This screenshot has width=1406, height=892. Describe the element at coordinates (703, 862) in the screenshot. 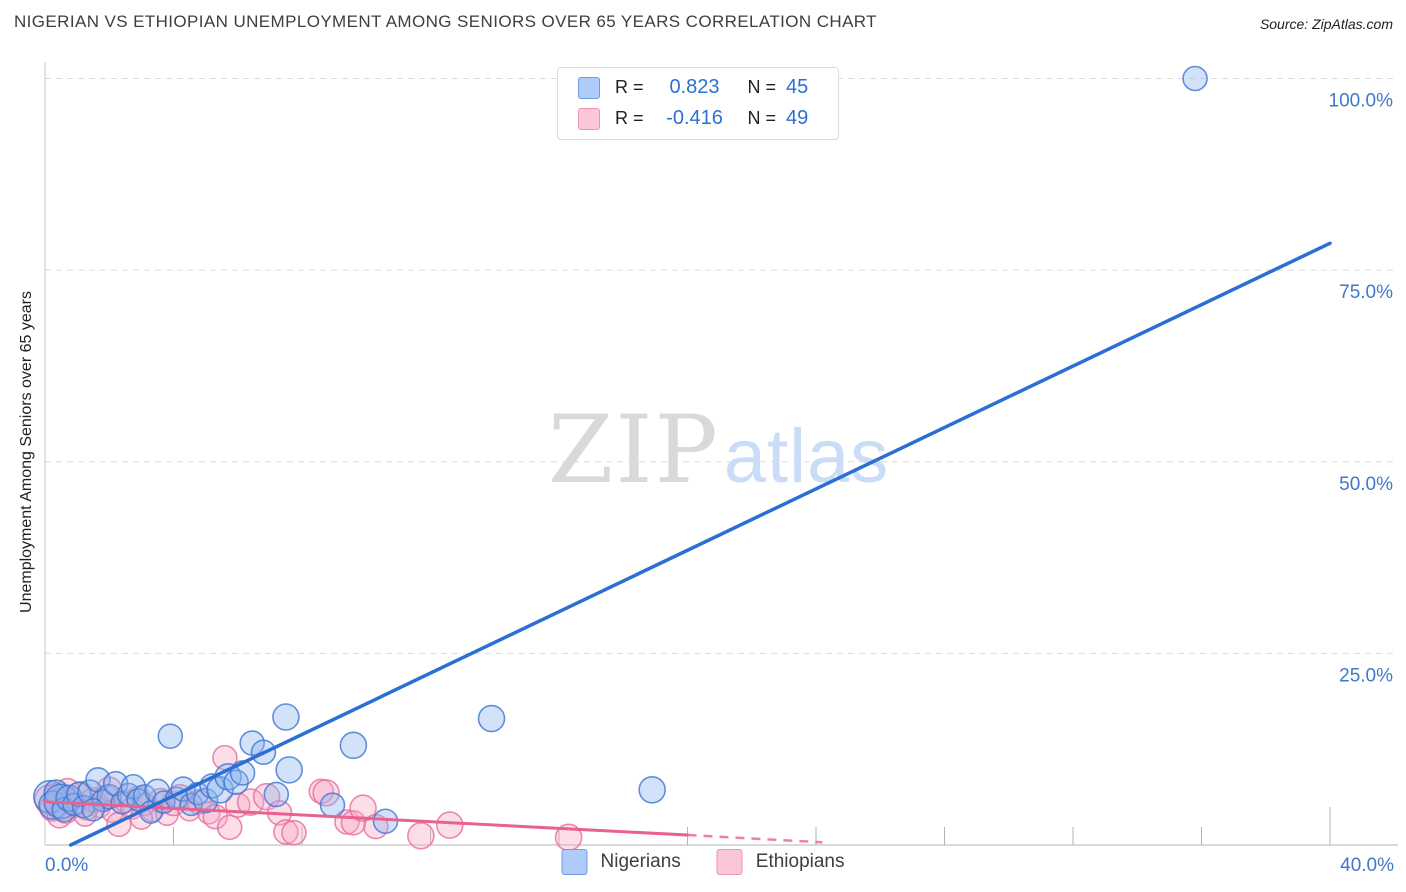

I see `series-legend: Nigerians Ethiopians` at that location.